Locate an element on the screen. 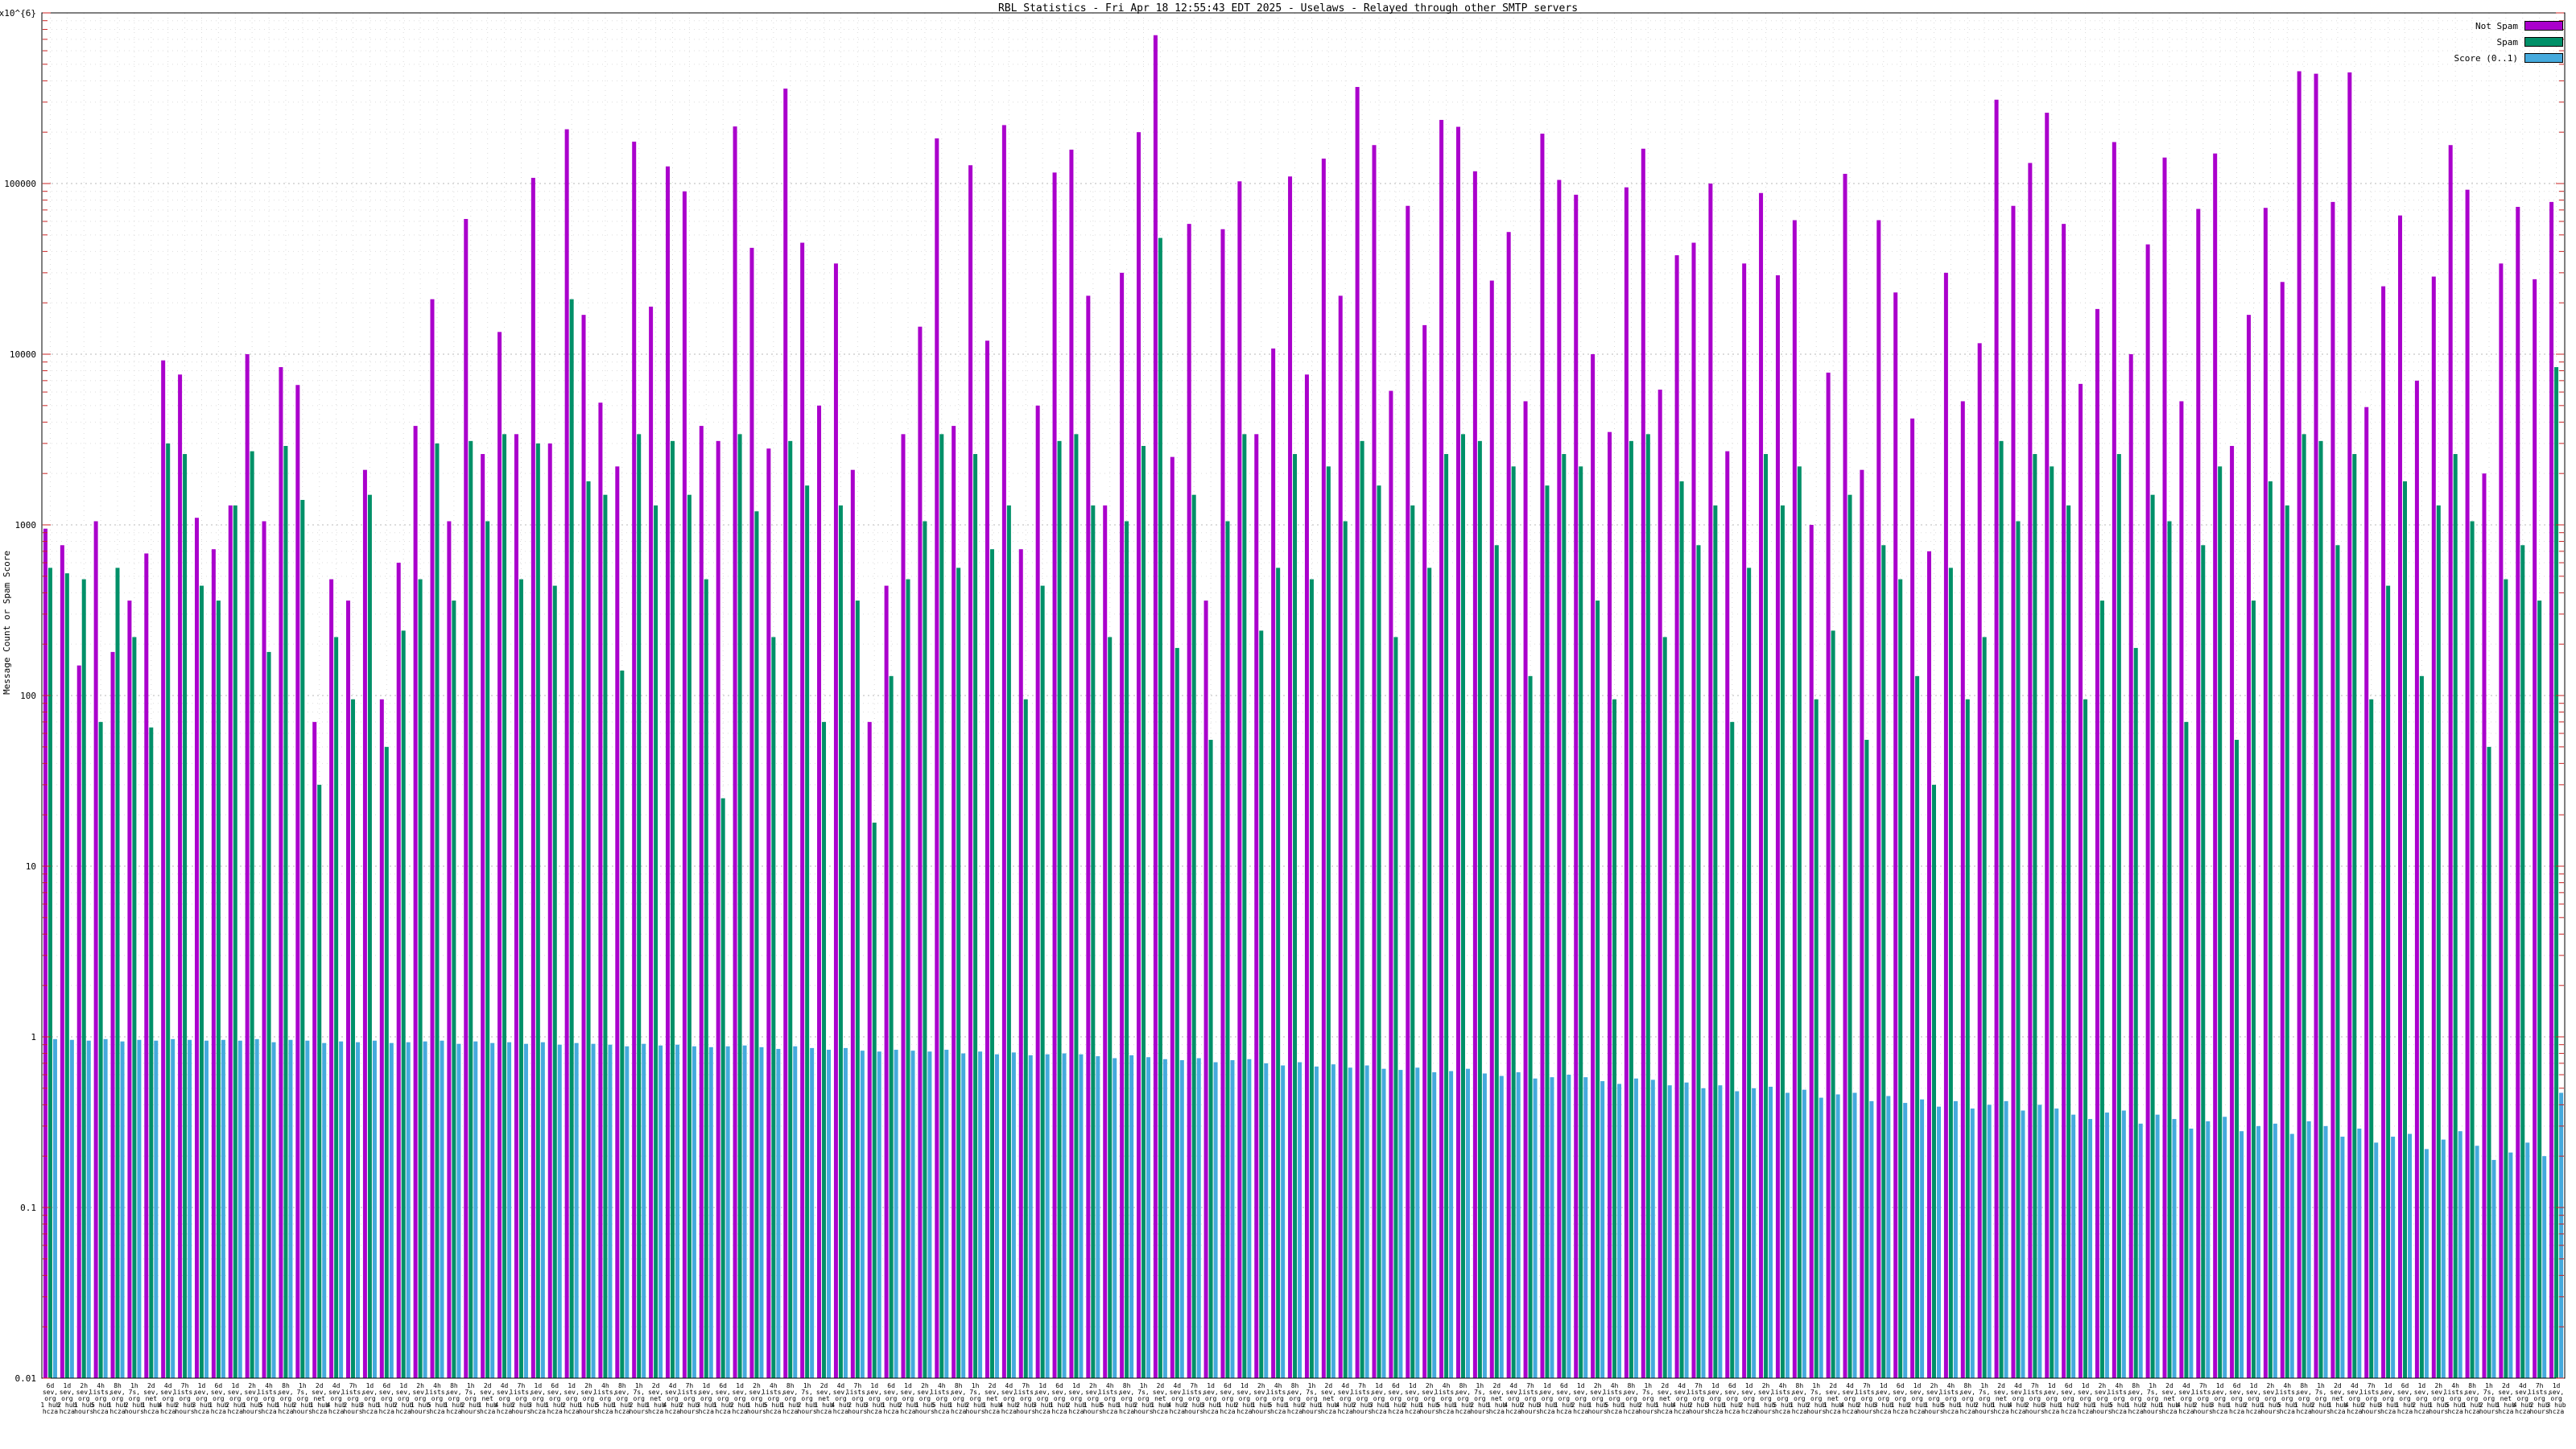  x-tick-label: 1h 7s, org 2 hub hours is located at coordinates (807, 1398).